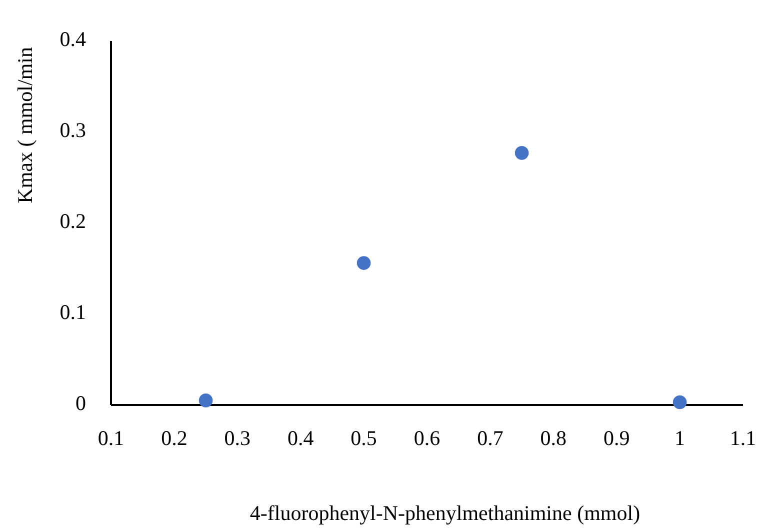 The image size is (764, 529). Describe the element at coordinates (174, 438) in the screenshot. I see `x-tick-label: 0.2` at that location.